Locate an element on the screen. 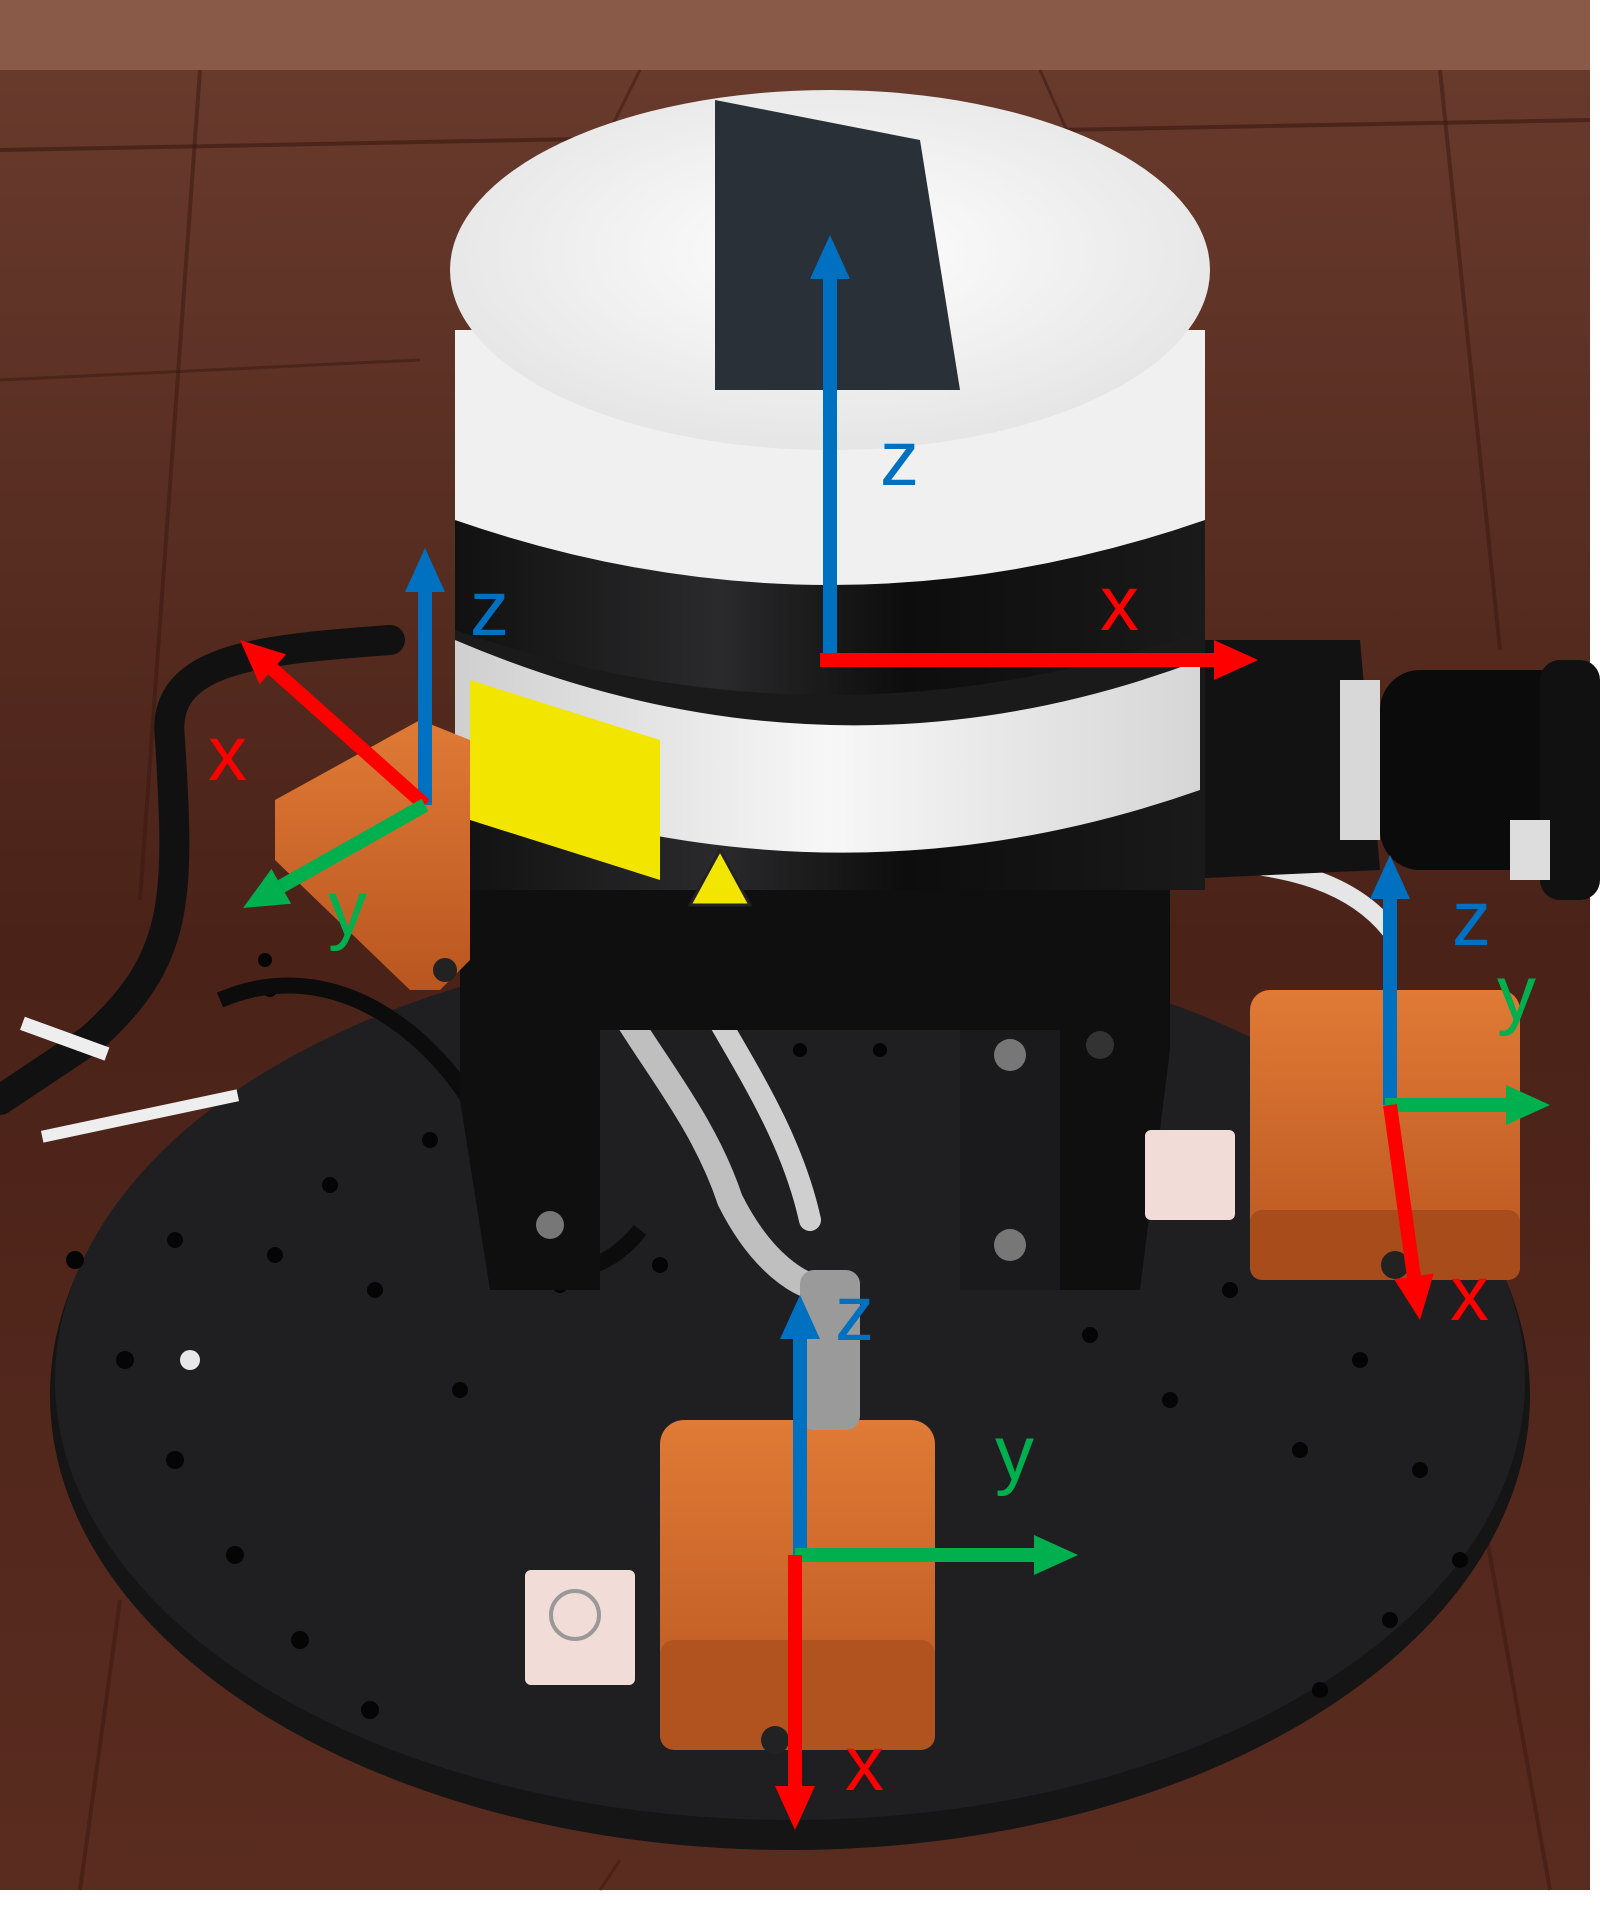  imu-right-z-axis-arrow is located at coordinates (1390, 980).